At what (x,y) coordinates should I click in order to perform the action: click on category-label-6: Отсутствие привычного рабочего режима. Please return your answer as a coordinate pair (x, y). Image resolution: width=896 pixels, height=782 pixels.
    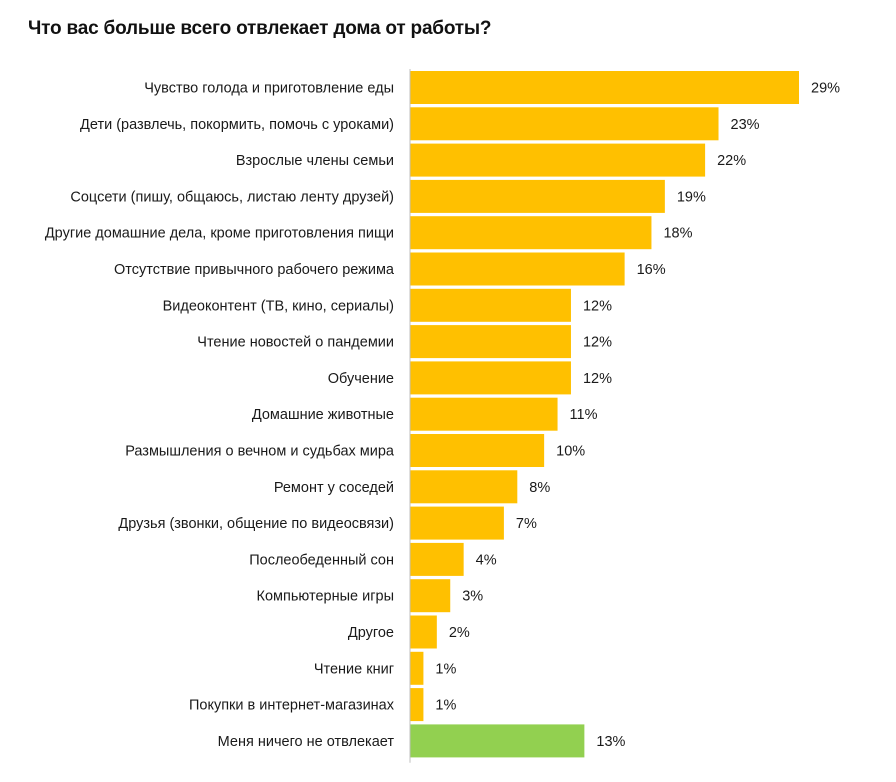
    Looking at the image, I should click on (254, 270).